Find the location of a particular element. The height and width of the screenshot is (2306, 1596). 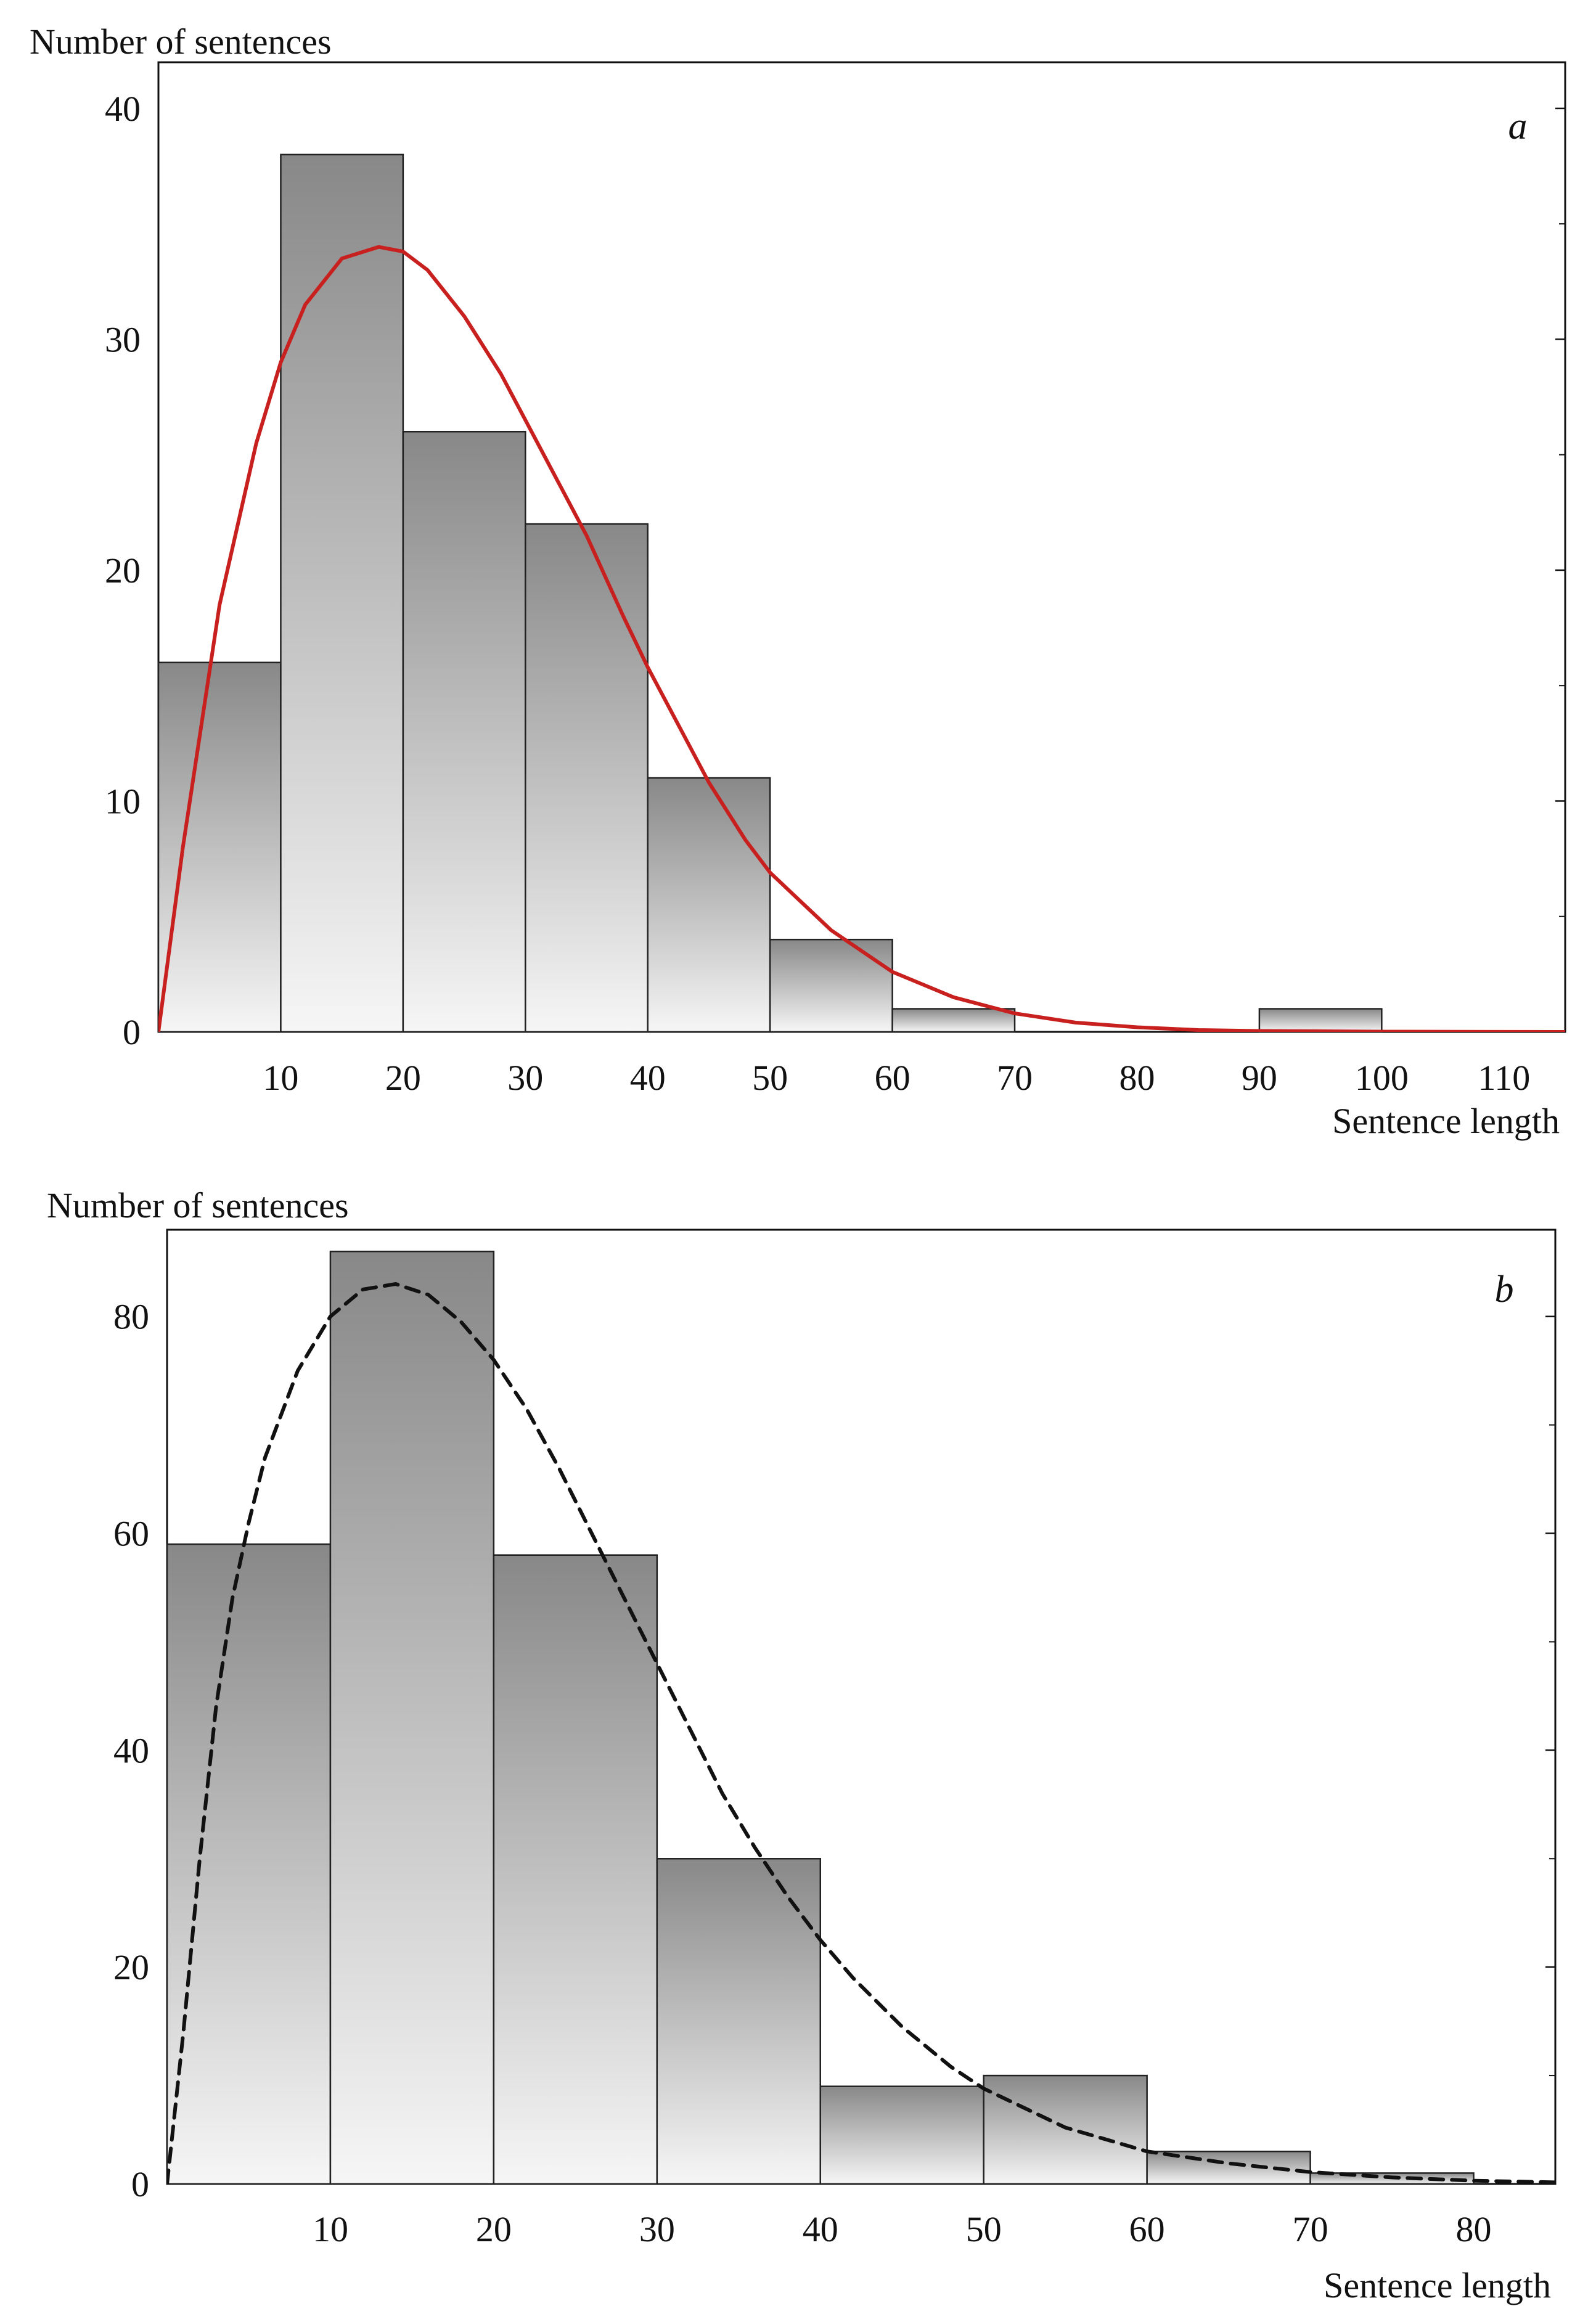

x-tick-label-a-100: 100 is located at coordinates (1382, 1078).